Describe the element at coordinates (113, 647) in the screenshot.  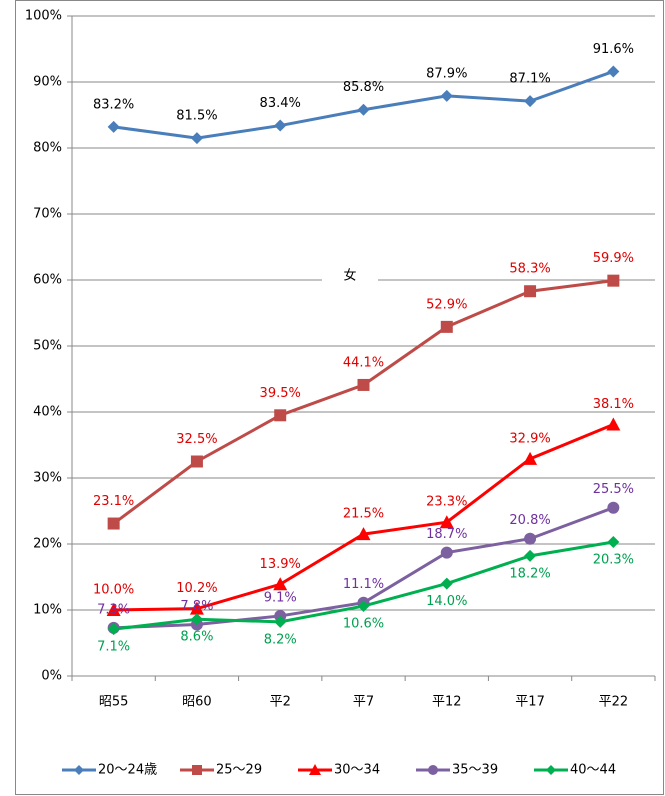
I see `data-label: 7.1%` at that location.